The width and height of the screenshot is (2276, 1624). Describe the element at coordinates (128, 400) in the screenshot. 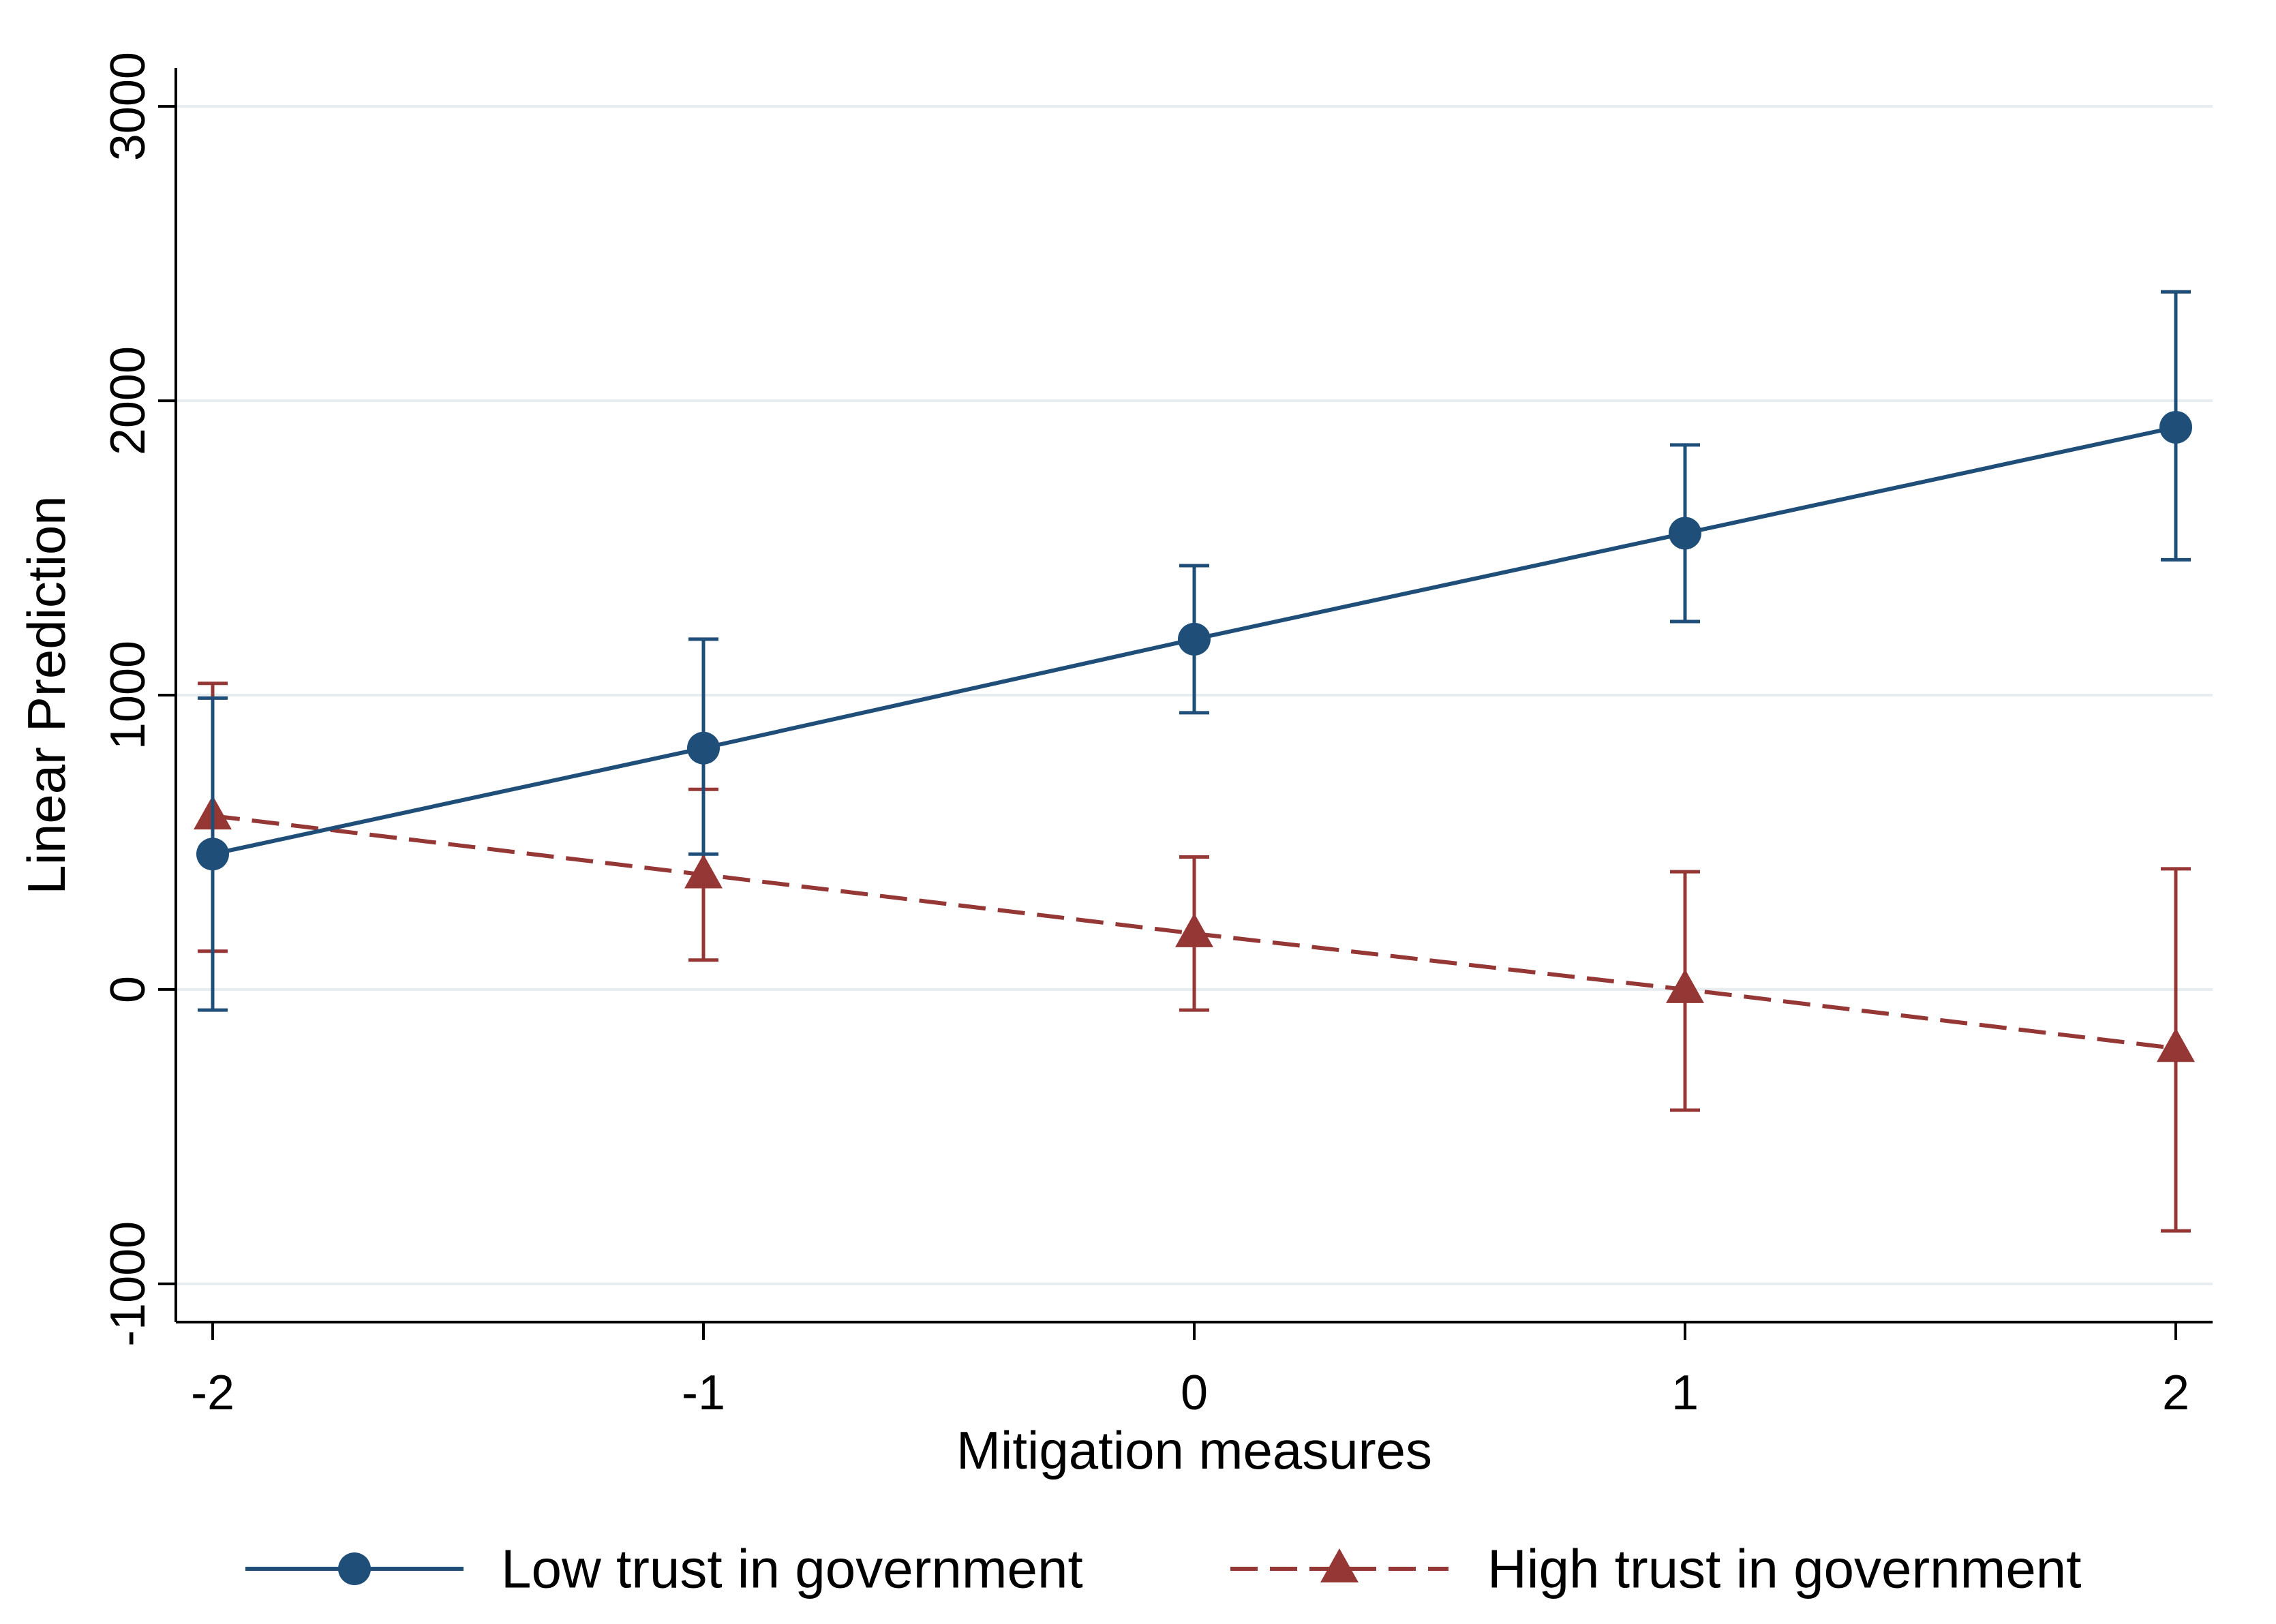

I see `y-tick-label: 2000` at that location.